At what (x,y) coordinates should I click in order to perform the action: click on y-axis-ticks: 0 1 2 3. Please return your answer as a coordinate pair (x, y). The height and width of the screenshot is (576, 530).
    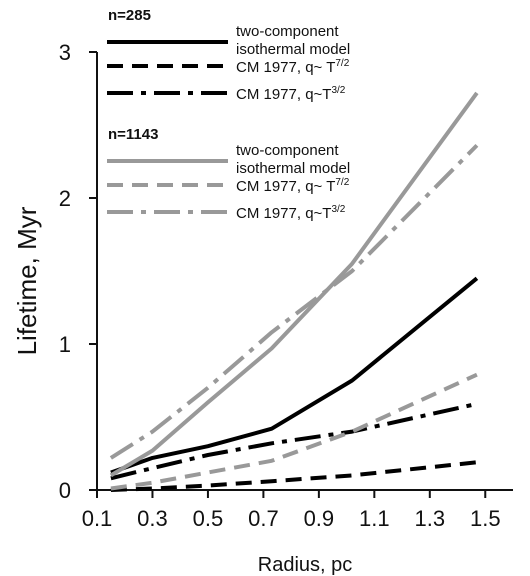
    Looking at the image, I should click on (78, 271).